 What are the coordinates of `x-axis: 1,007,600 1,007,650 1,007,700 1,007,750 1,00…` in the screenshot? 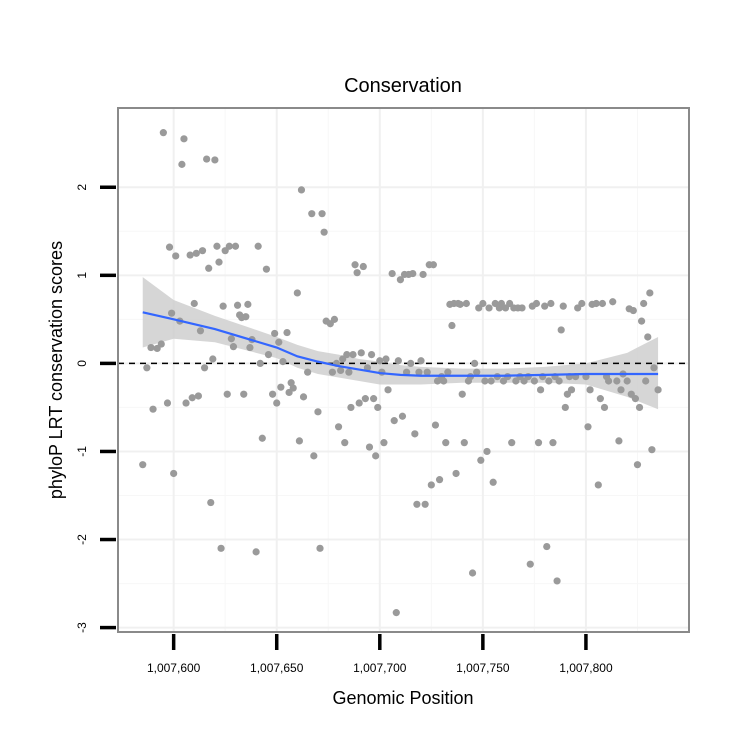 It's located at (380, 654).